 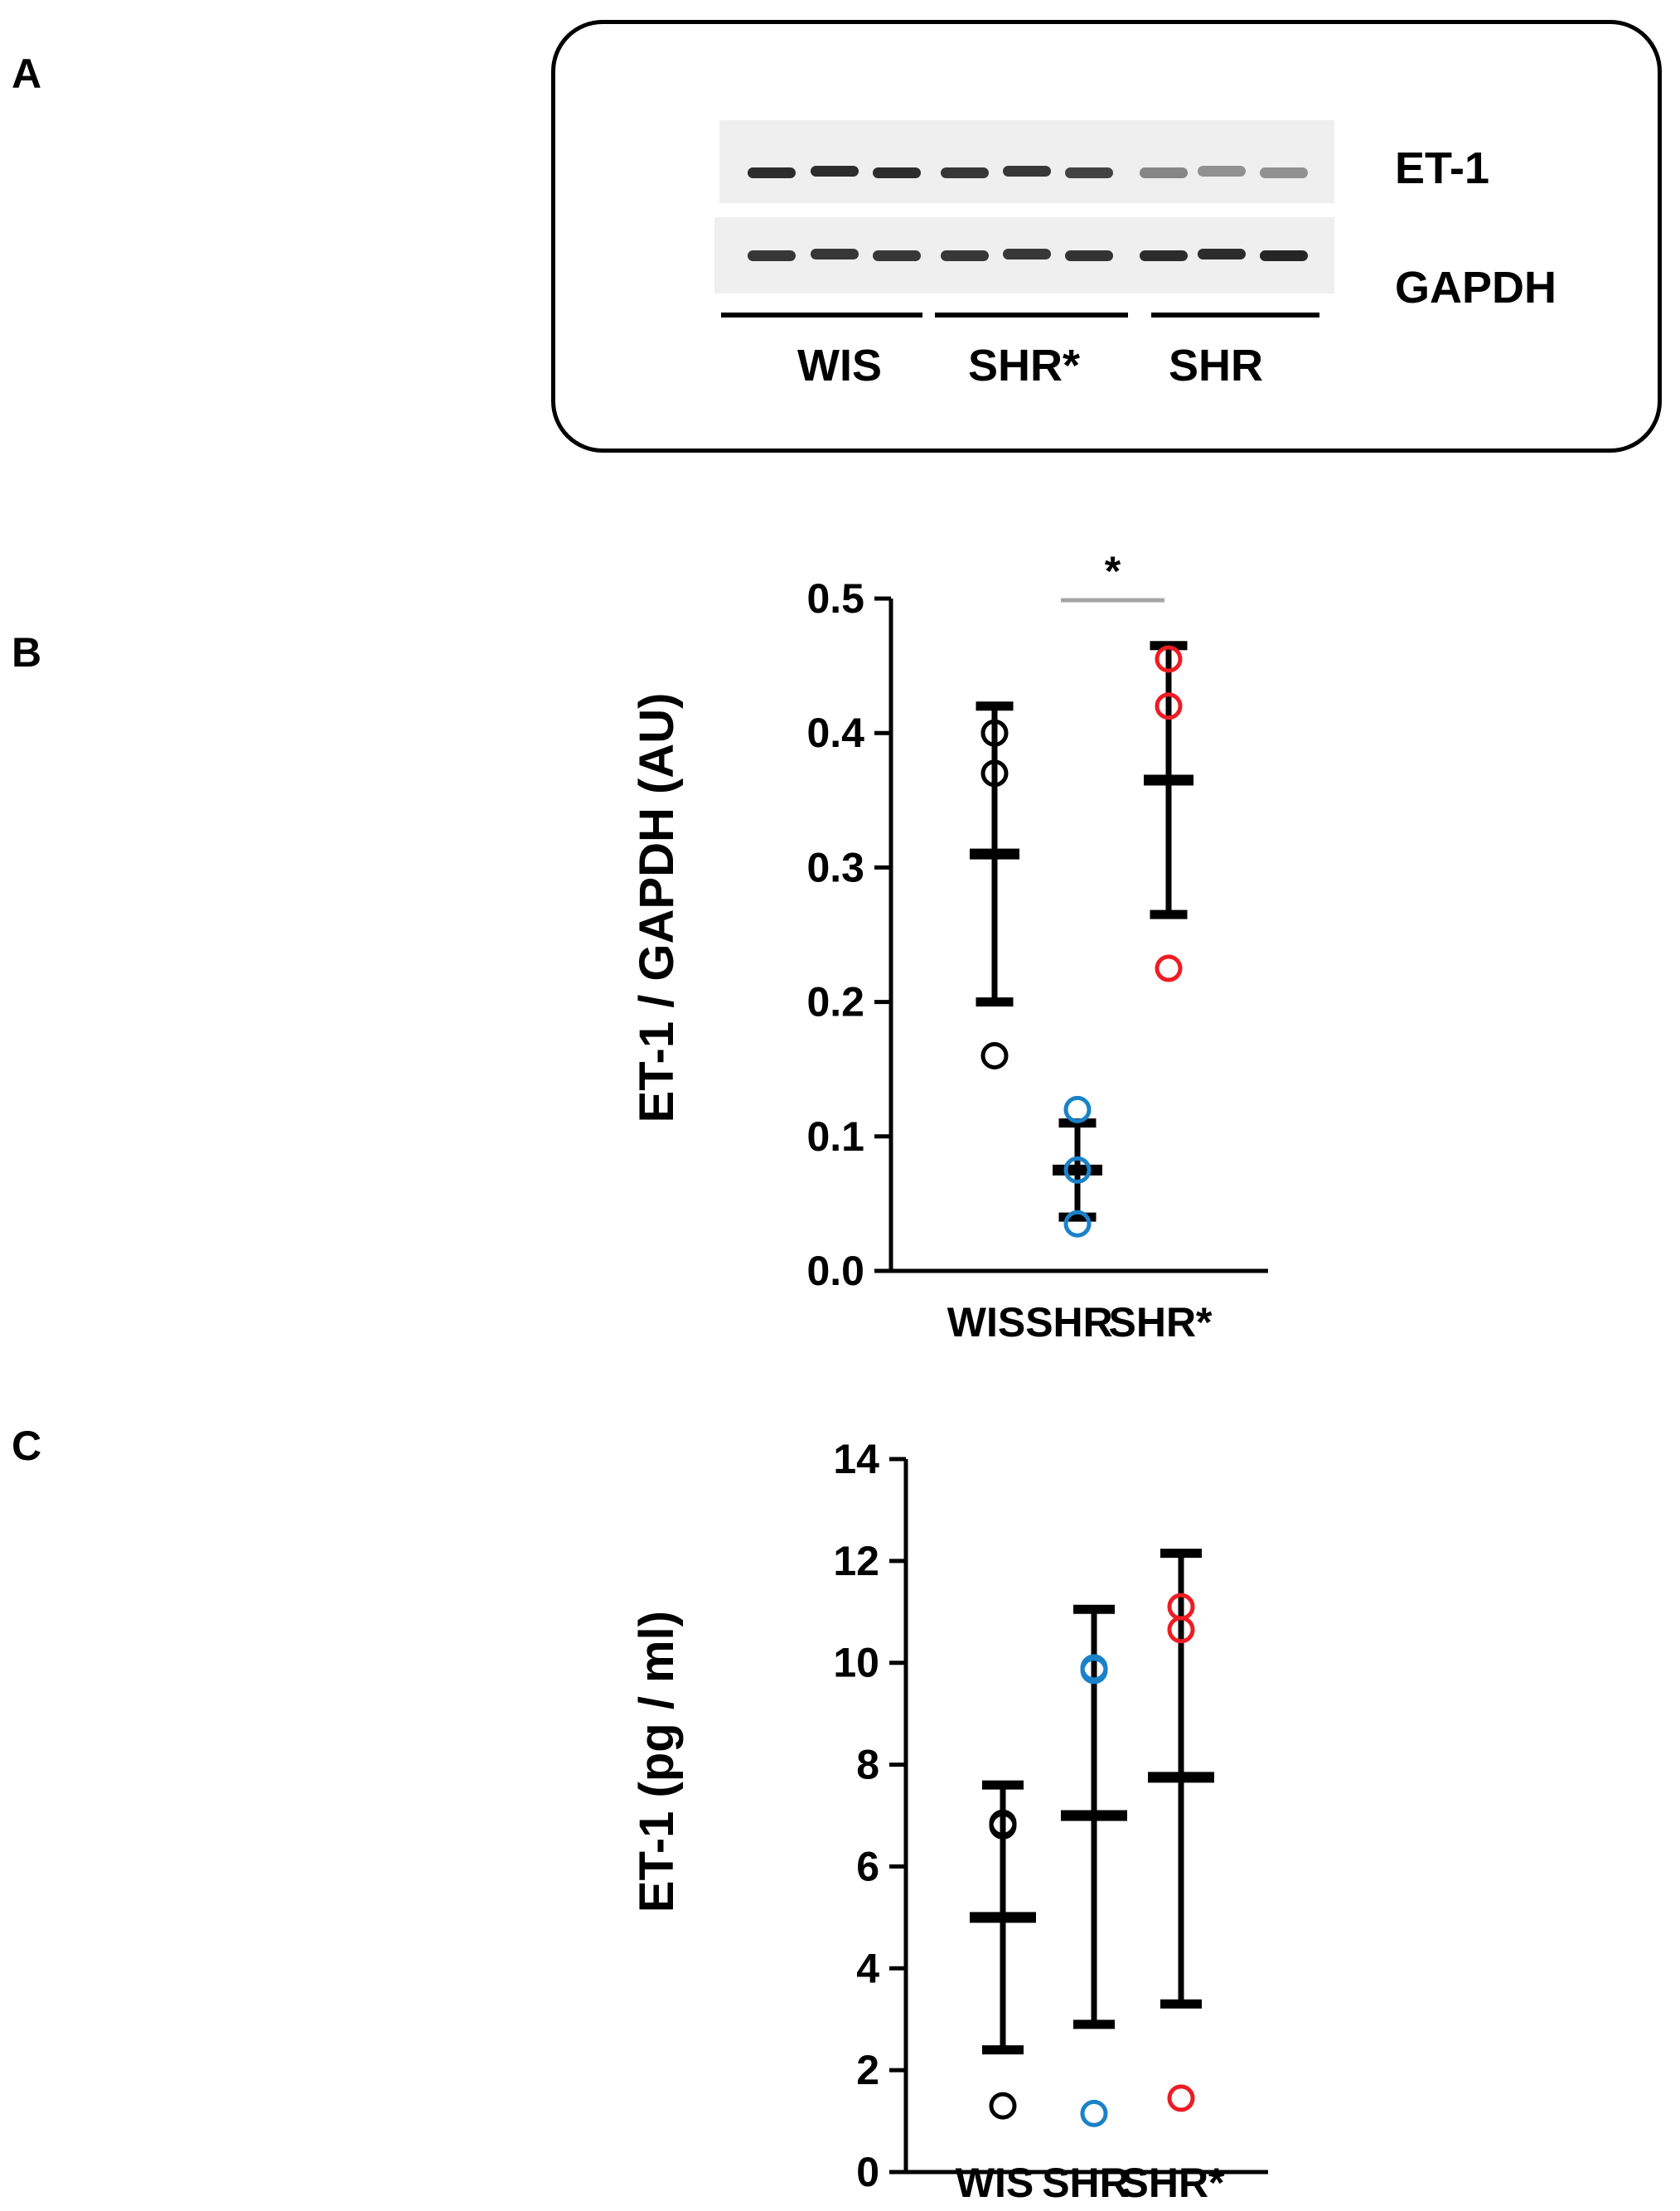 I want to click on panel-label-a: A, so click(x=27, y=74).